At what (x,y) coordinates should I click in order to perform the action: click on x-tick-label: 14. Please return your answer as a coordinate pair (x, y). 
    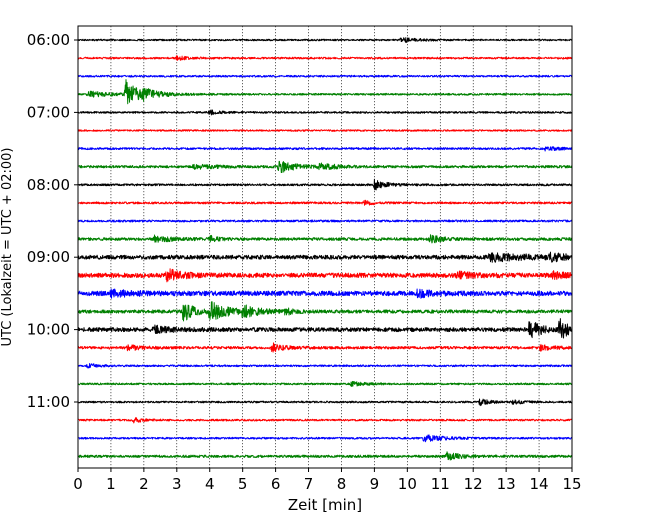
    Looking at the image, I should click on (539, 484).